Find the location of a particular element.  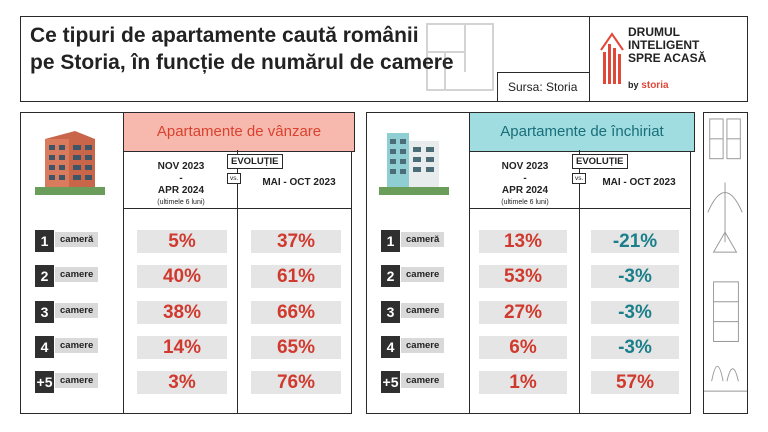

evolution-value: -21% is located at coordinates (635, 241).